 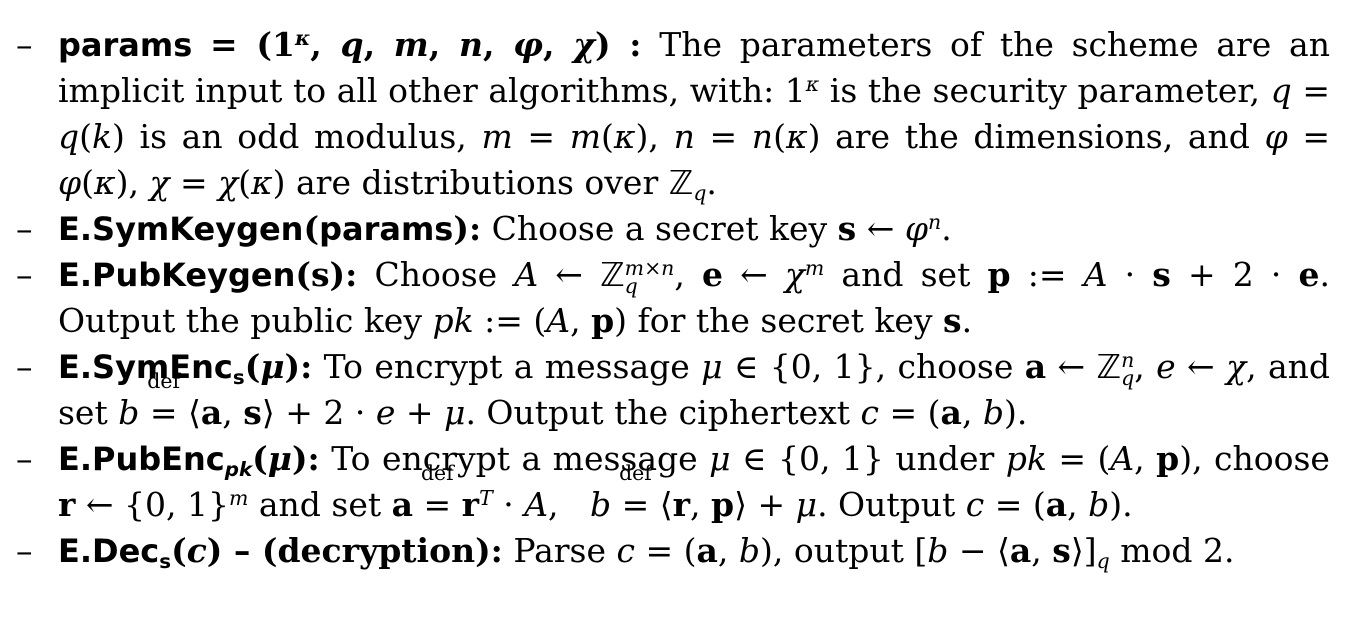 What do you see at coordinates (721, 228) in the screenshot?
I see `item-text: Choose a secret key s ← φn.` at bounding box center [721, 228].